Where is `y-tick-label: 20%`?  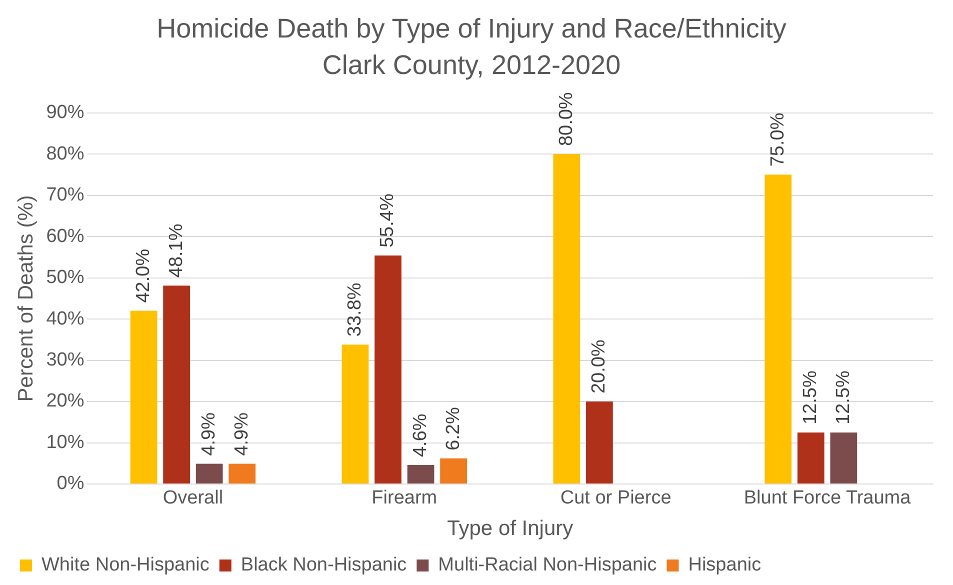 y-tick-label: 20% is located at coordinates (65, 401).